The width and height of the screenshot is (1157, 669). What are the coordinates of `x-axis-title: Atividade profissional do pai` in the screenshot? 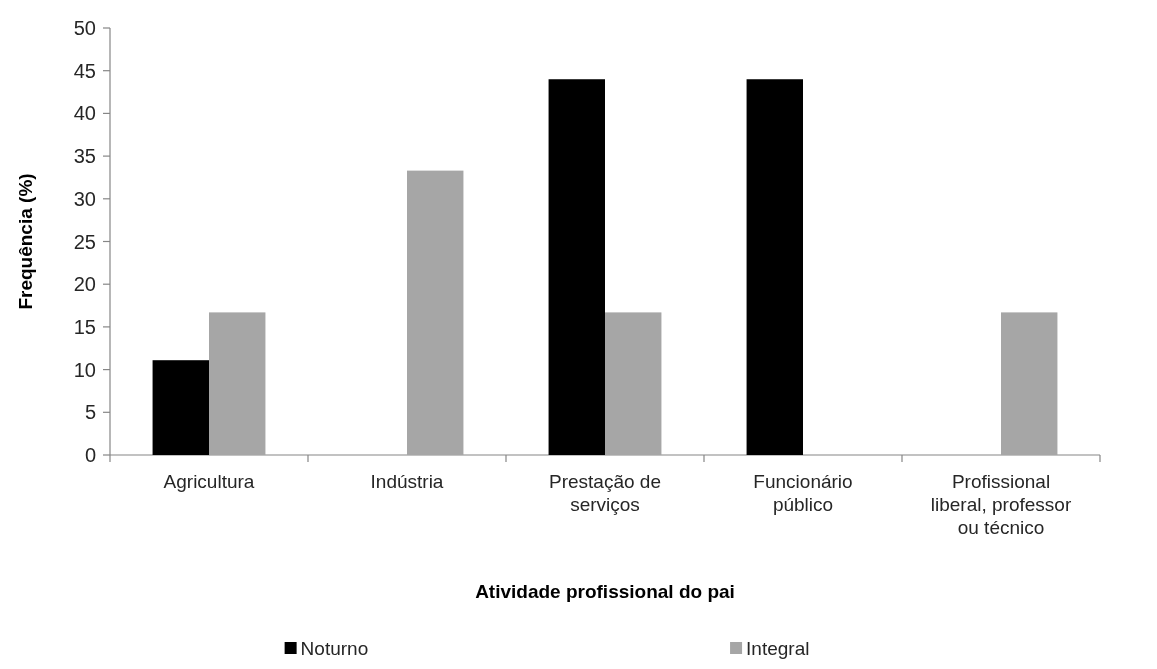 It's located at (605, 591).